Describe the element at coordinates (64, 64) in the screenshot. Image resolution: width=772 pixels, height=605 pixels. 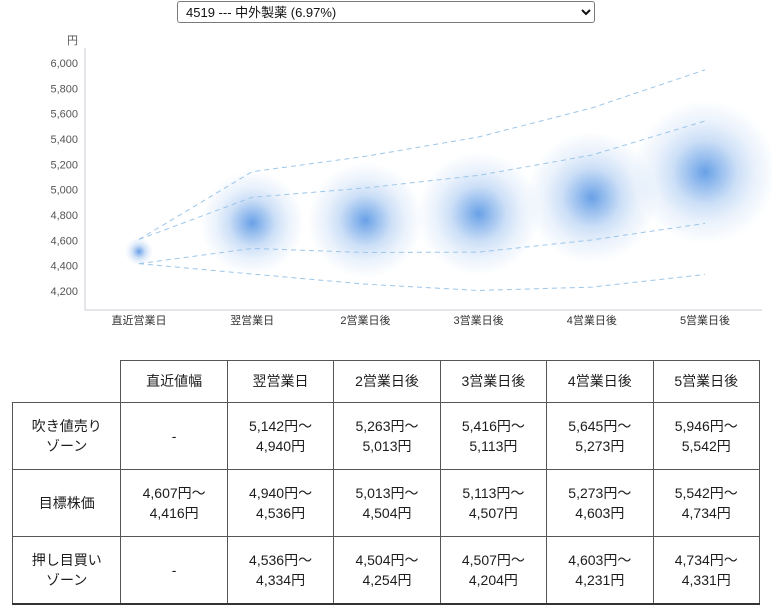
I see `svg-text: 6,000` at that location.